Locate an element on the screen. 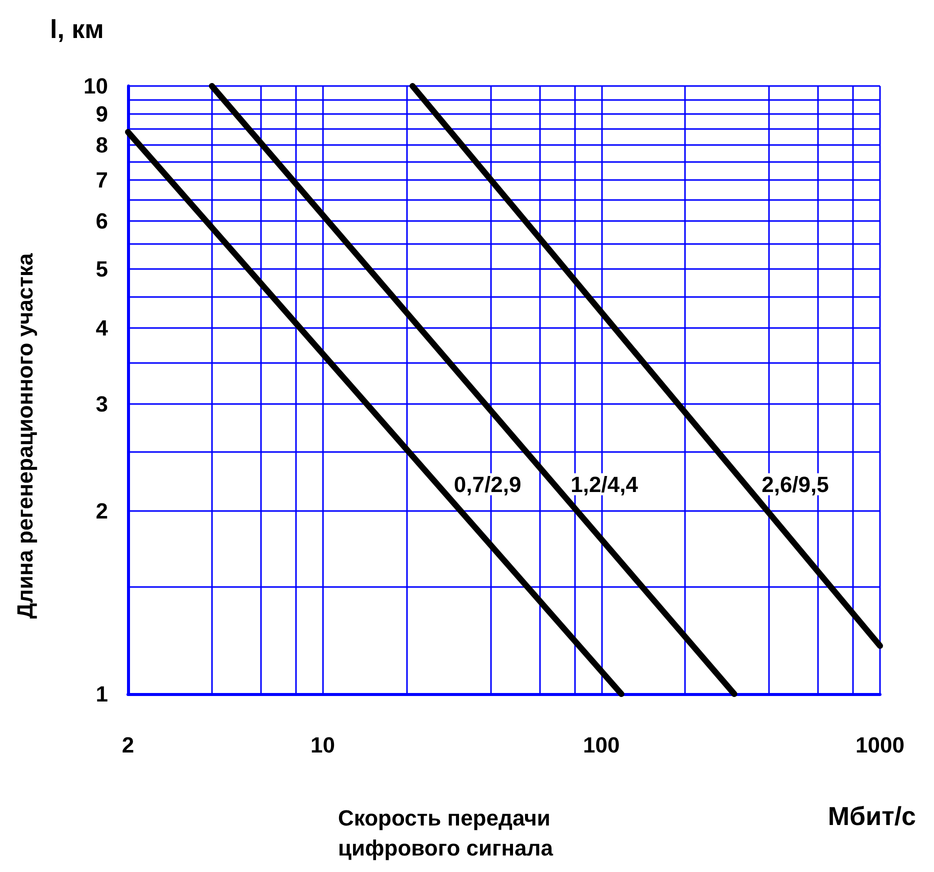  series-label: 0,7/2,9 is located at coordinates (488, 484).